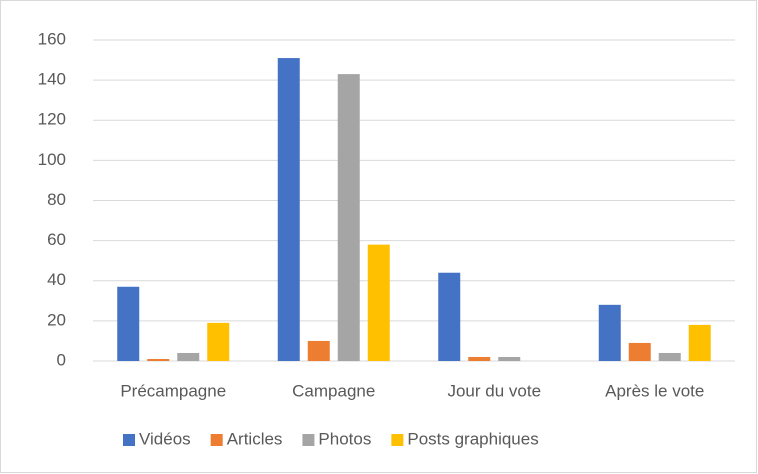 Image resolution: width=758 pixels, height=474 pixels. Describe the element at coordinates (56, 319) in the screenshot. I see `y-tick-label: 20` at that location.